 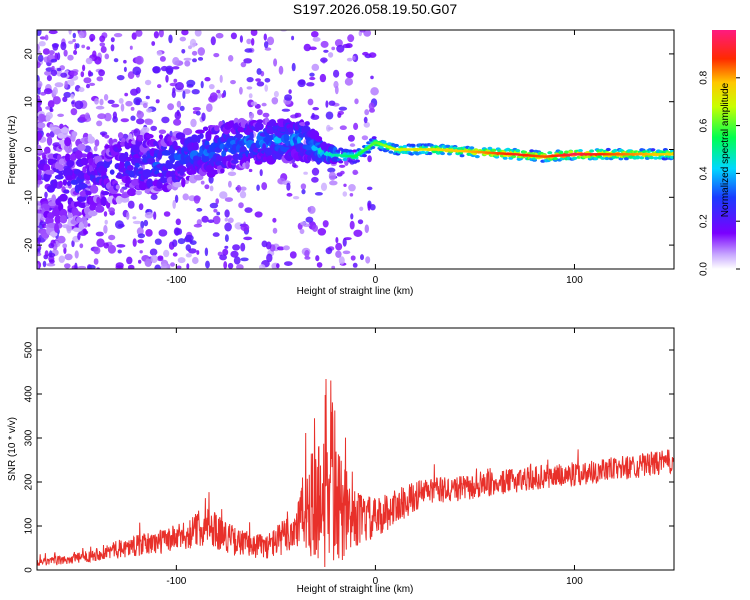 What do you see at coordinates (29, 525) in the screenshot?
I see `snr-ytick-label: 100` at bounding box center [29, 525].